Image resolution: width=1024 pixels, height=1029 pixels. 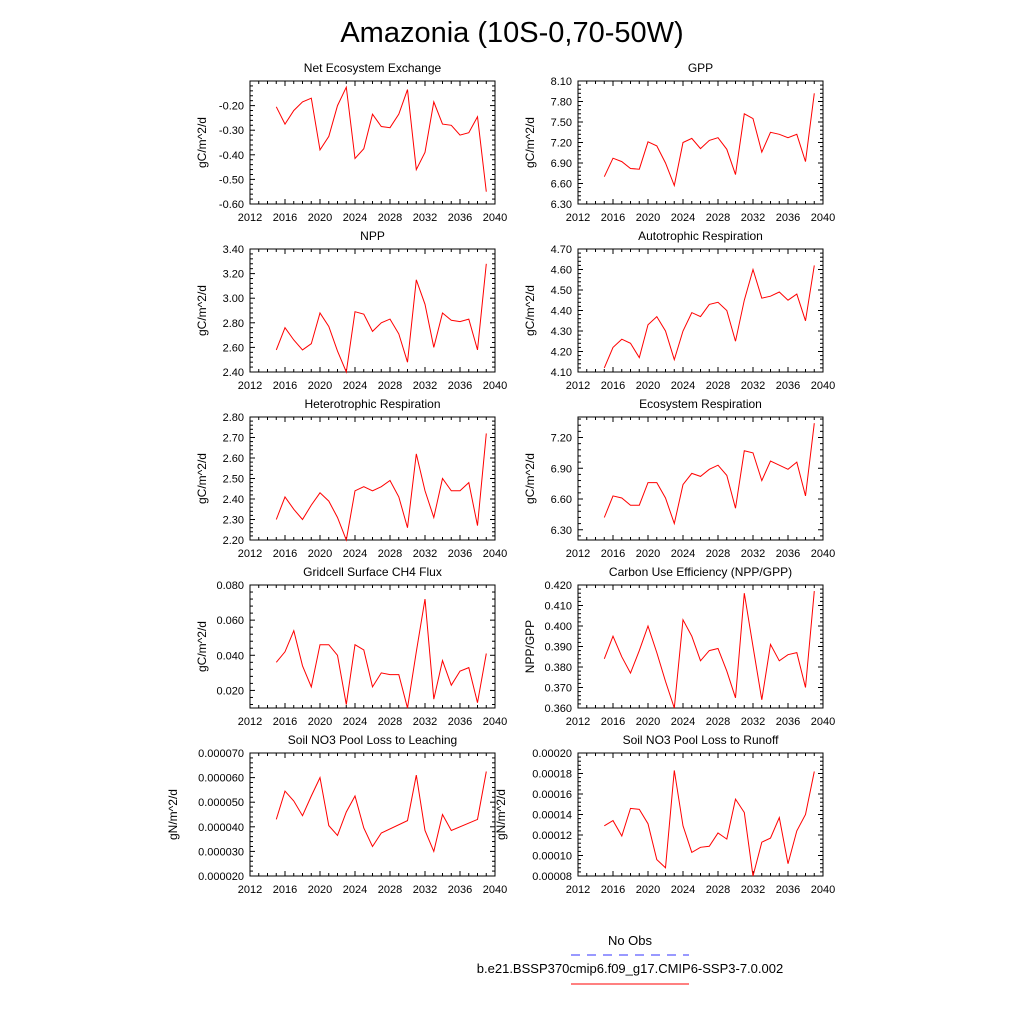 I want to click on y-tick-label: 0.410, so click(x=558, y=607).